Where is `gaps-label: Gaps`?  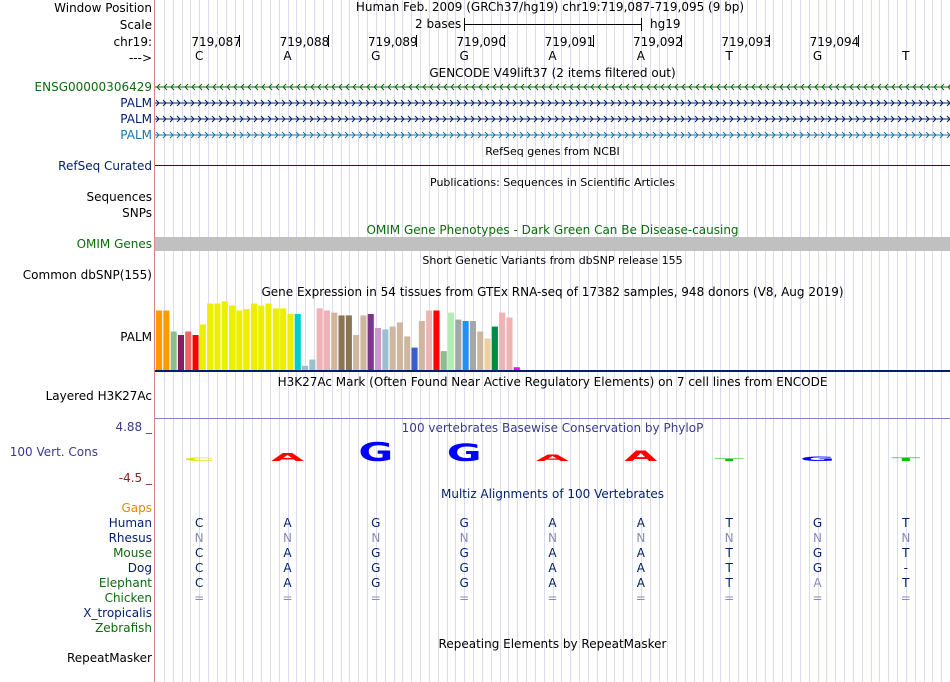
gaps-label: Gaps is located at coordinates (136, 508).